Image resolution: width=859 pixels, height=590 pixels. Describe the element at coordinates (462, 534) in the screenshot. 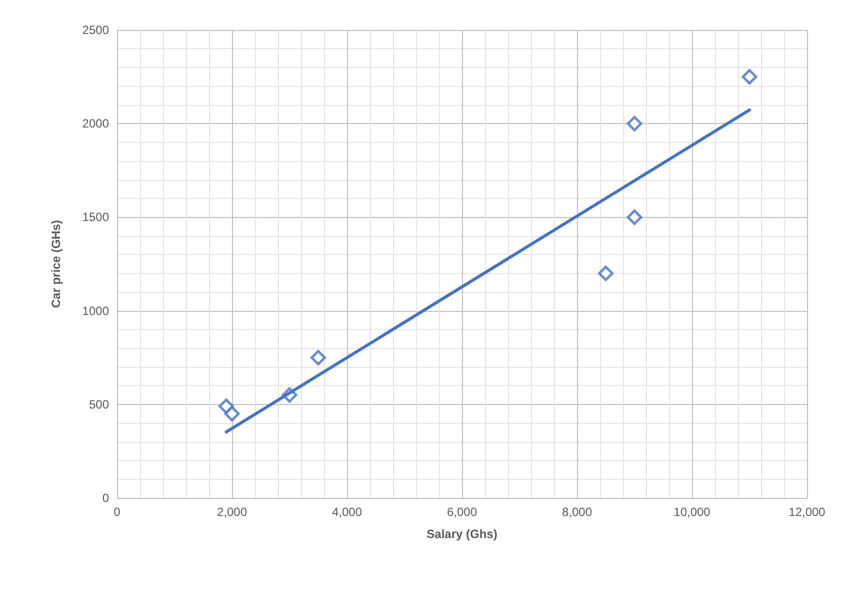

I see `x-axis-title: Salary (Ghs)` at that location.